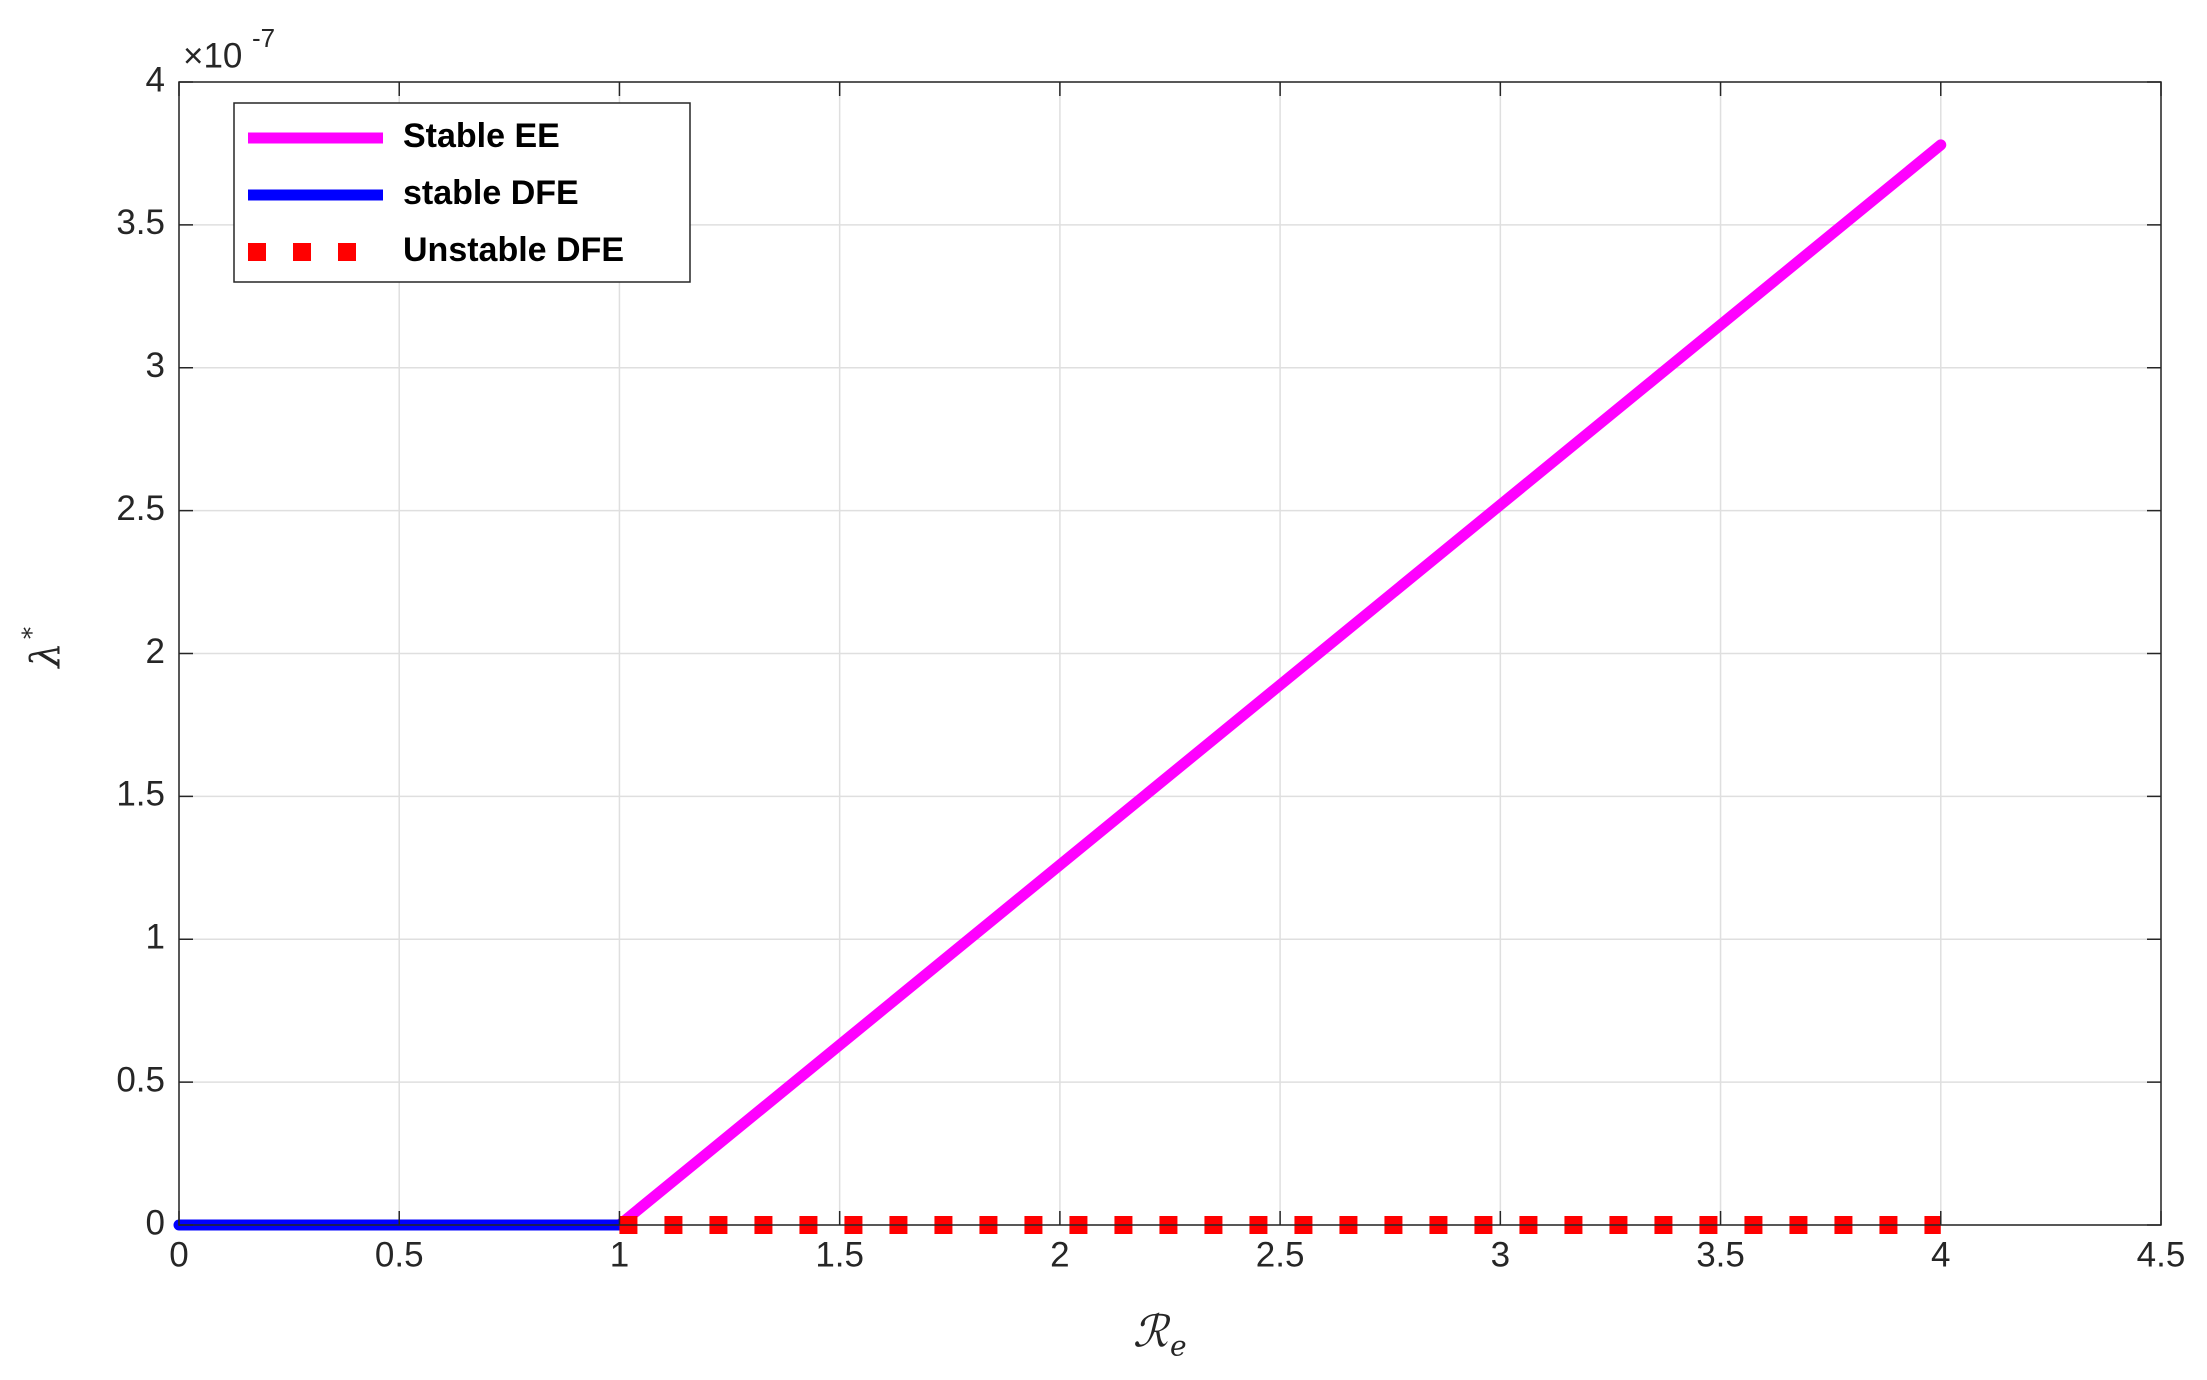 Image resolution: width=2207 pixels, height=1380 pixels. Describe the element at coordinates (212, 55) in the screenshot. I see `y-exponent-base: ×10` at that location.